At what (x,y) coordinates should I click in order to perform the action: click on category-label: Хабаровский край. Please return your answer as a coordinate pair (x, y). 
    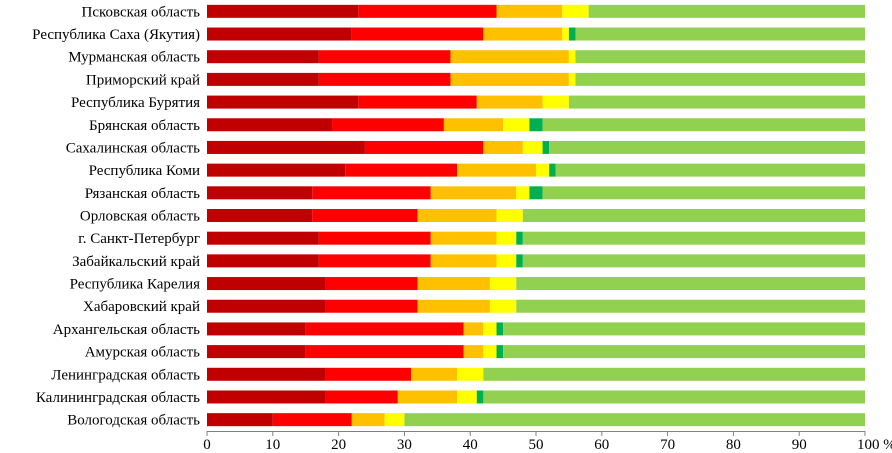
    Looking at the image, I should click on (141, 307).